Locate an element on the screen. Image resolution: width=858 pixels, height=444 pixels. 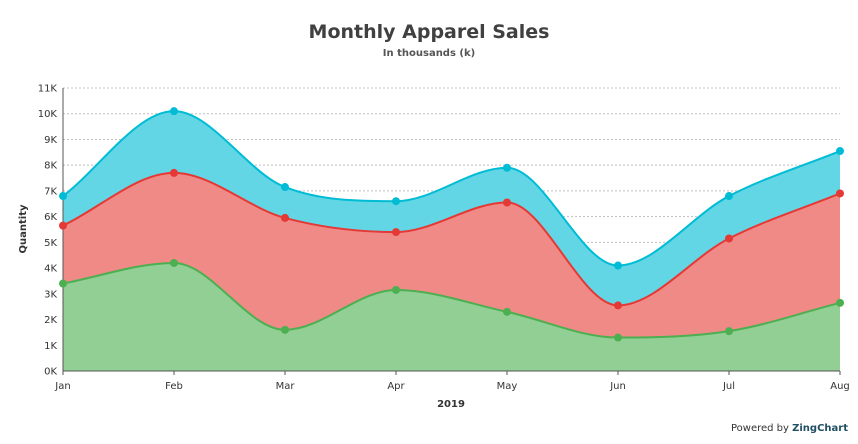
y-tick-label: 0K is located at coordinates (50, 372).